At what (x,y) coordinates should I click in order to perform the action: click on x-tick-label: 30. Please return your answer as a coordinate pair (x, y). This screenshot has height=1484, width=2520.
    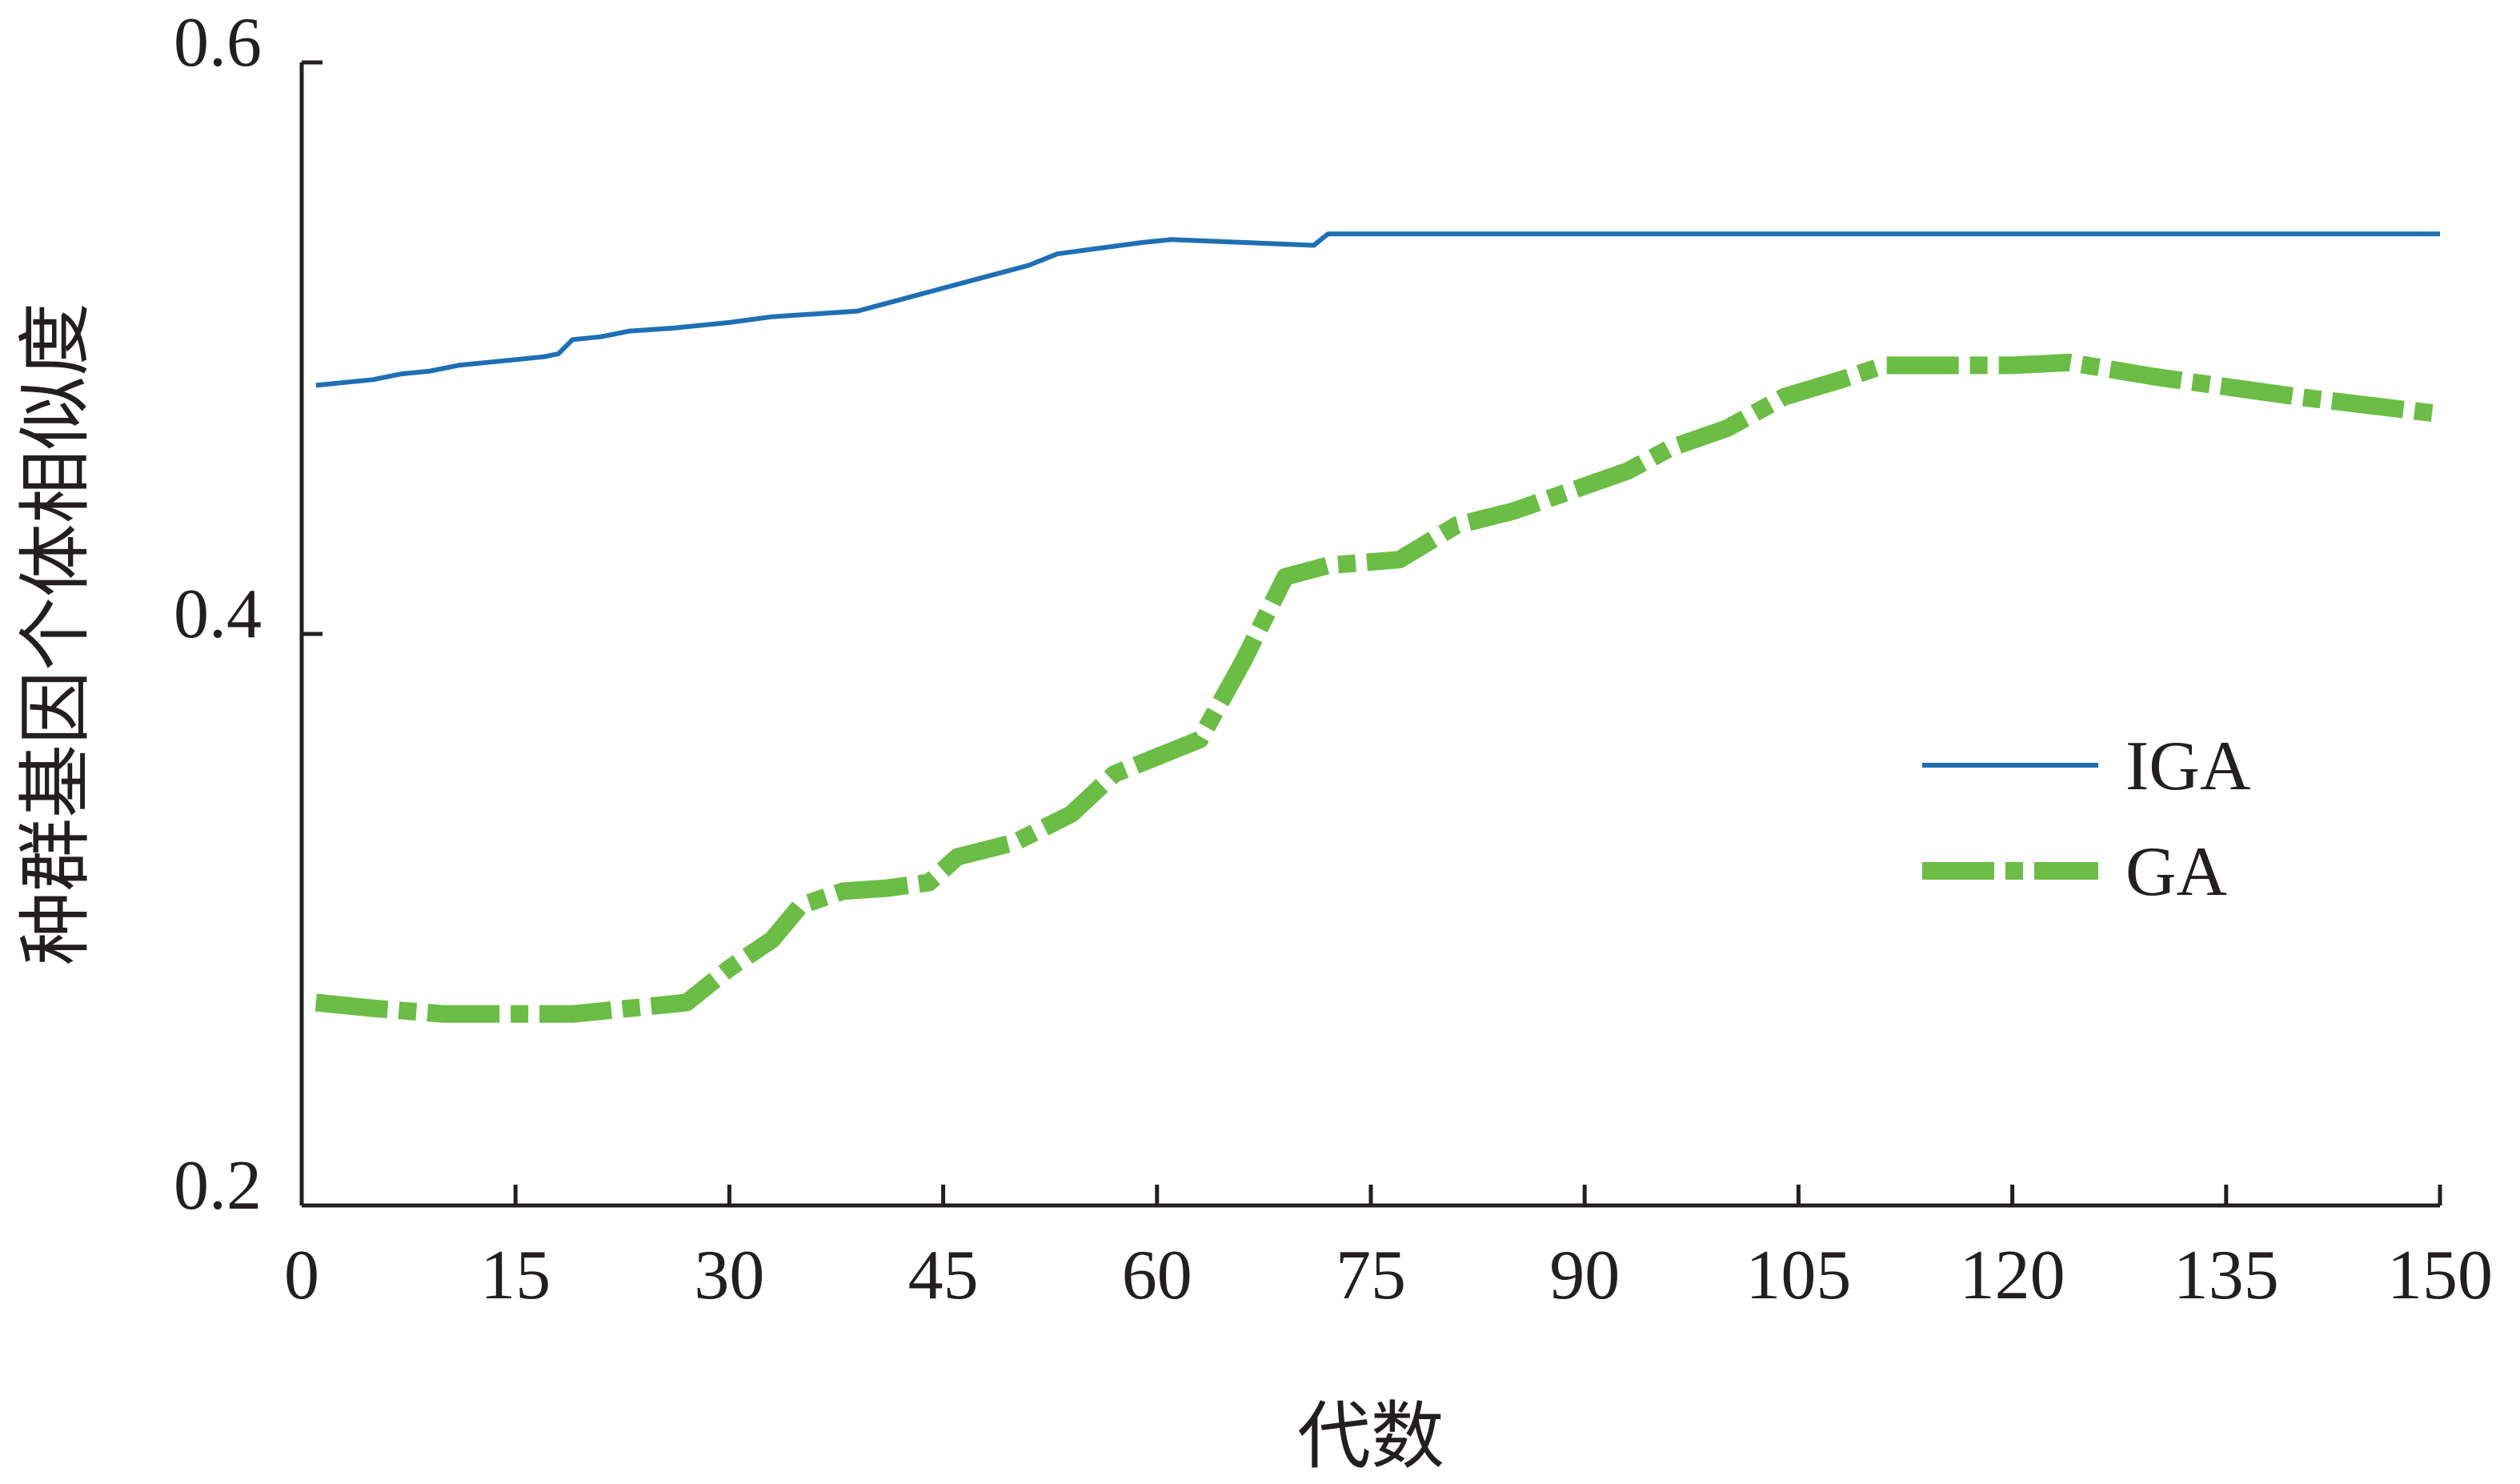
    Looking at the image, I should click on (729, 1275).